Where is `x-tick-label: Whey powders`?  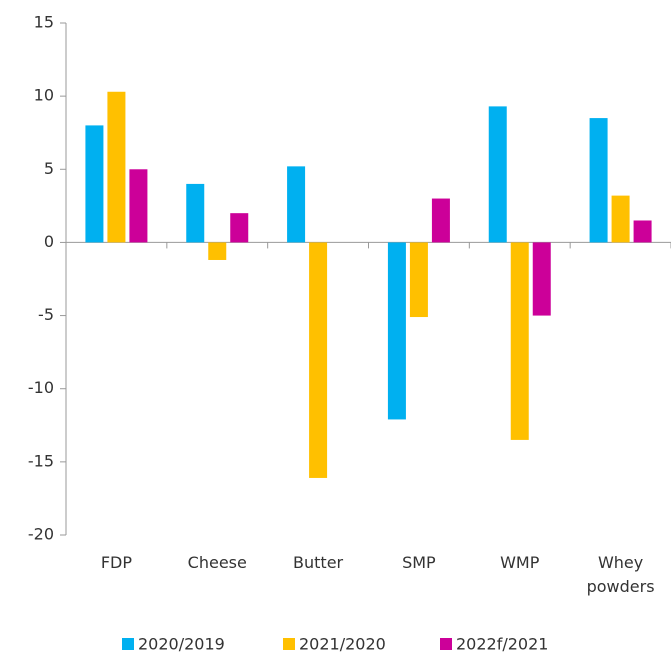
x-tick-label: Whey powders is located at coordinates (620, 574).